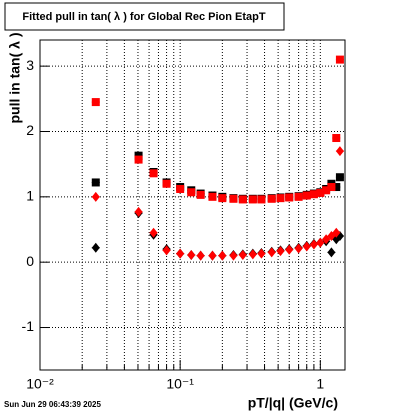 The width and height of the screenshot is (400, 414). Describe the element at coordinates (40, 384) in the screenshot. I see `x-tick-label: 10⁻²` at that location.